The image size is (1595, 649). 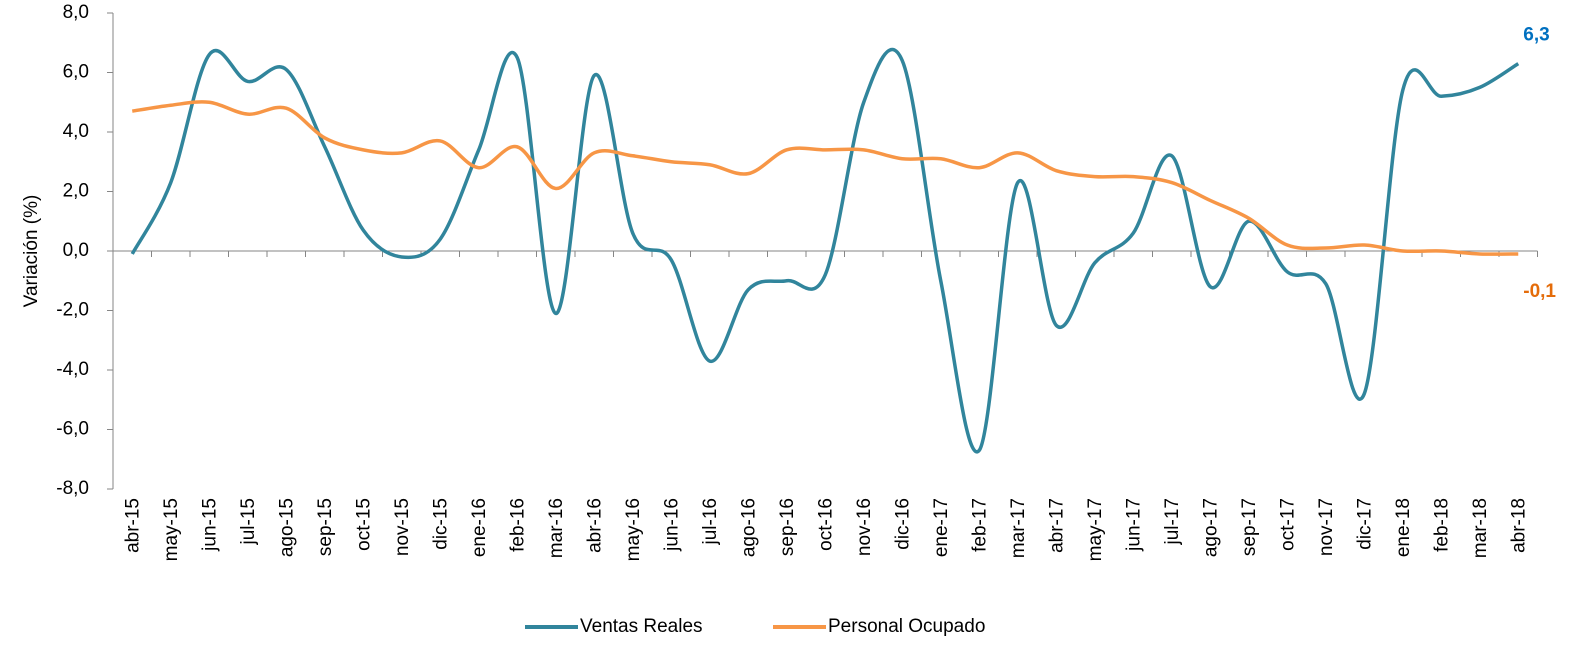 What do you see at coordinates (76, 191) in the screenshot?
I see `y-tick-label: 2,0` at bounding box center [76, 191].